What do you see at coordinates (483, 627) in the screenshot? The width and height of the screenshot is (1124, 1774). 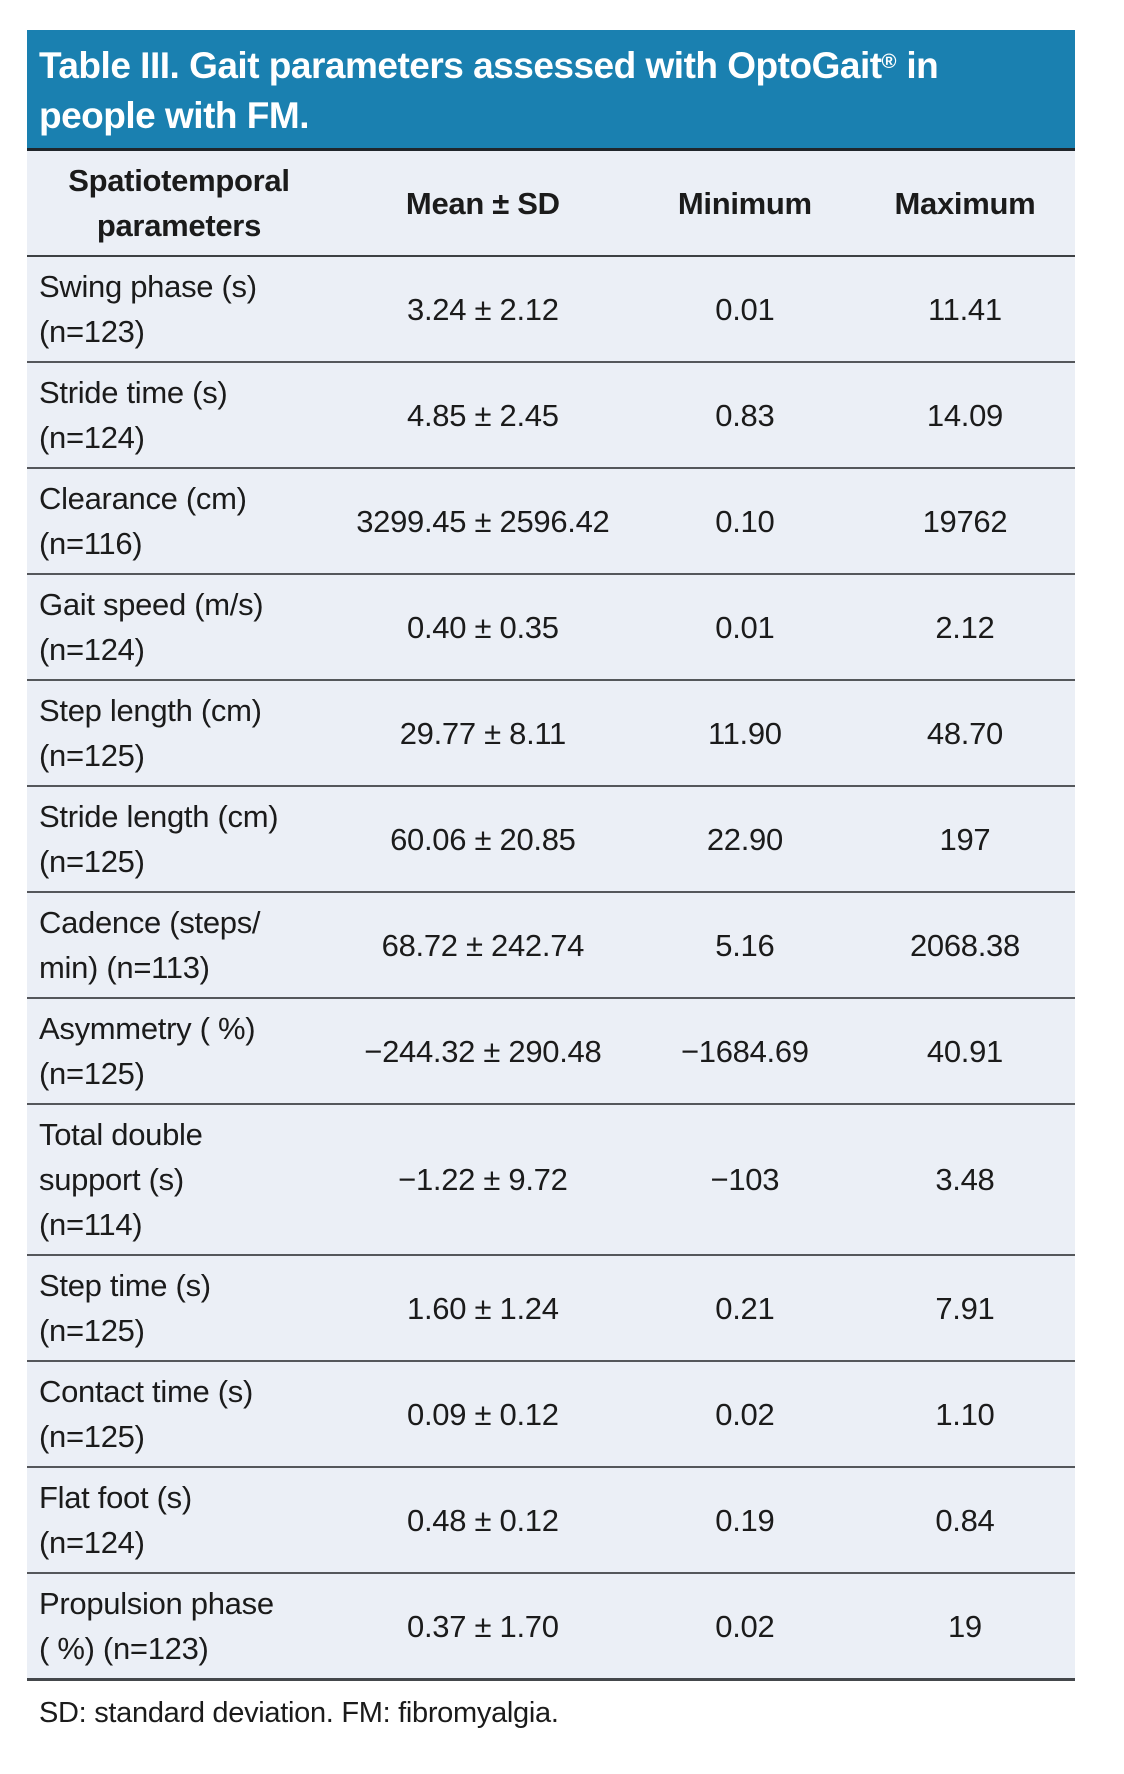 I see `cell-mean-sd: 0.40 ± 0.35` at bounding box center [483, 627].